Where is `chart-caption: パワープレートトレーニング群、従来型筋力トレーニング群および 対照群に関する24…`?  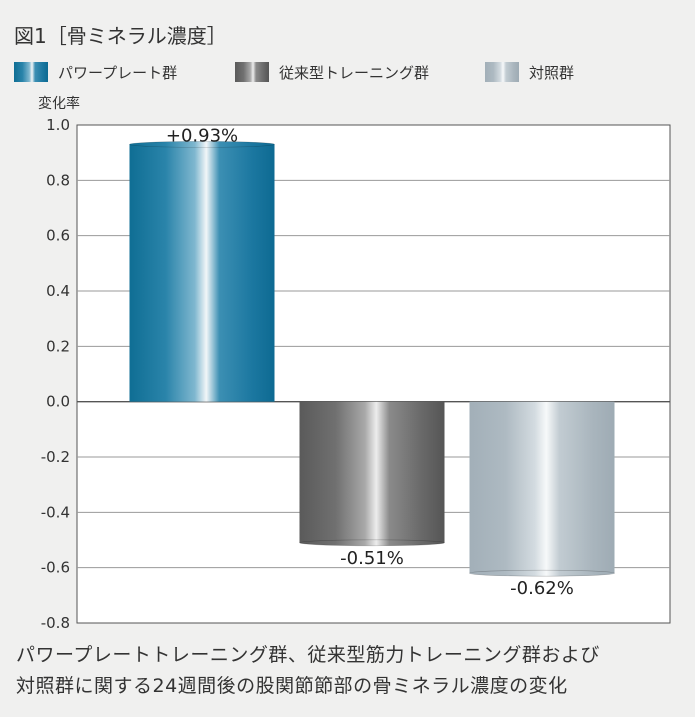 chart-caption: パワープレートトレーニング群、従来型筋力トレーニング群および 対照群に関する24… is located at coordinates (351, 671).